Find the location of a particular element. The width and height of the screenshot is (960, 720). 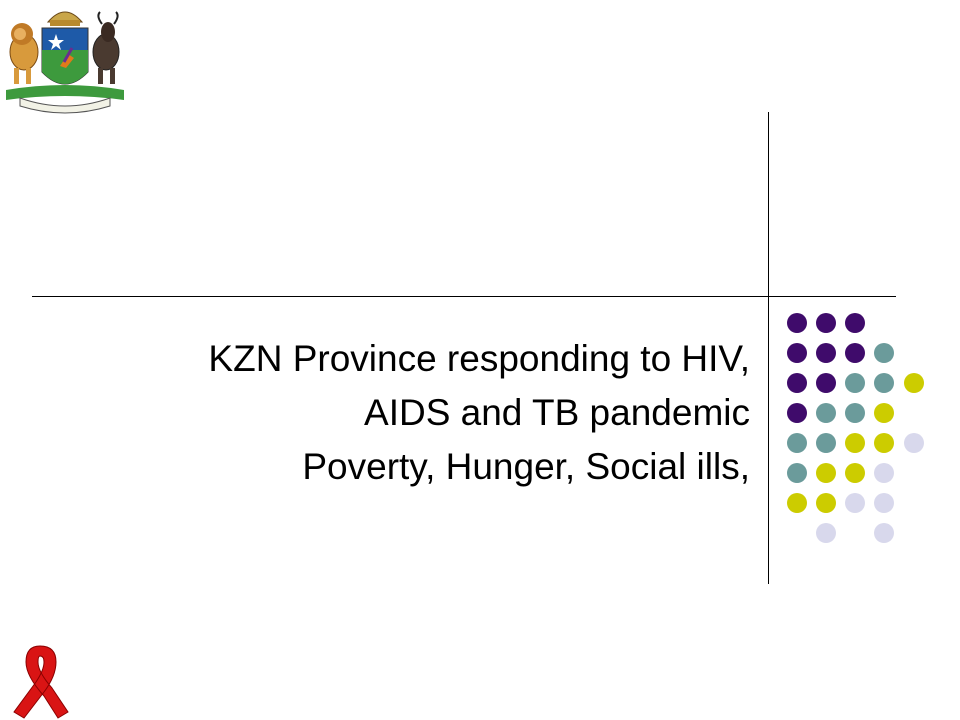

title-line-3: Poverty, Hunger, Social ills, is located at coordinates (526, 466).